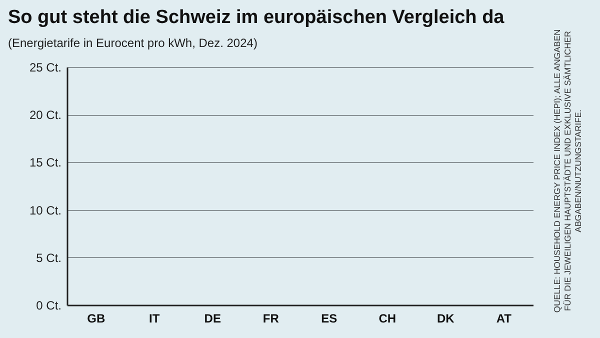  I want to click on x-tick-label: GB, so click(96, 319).